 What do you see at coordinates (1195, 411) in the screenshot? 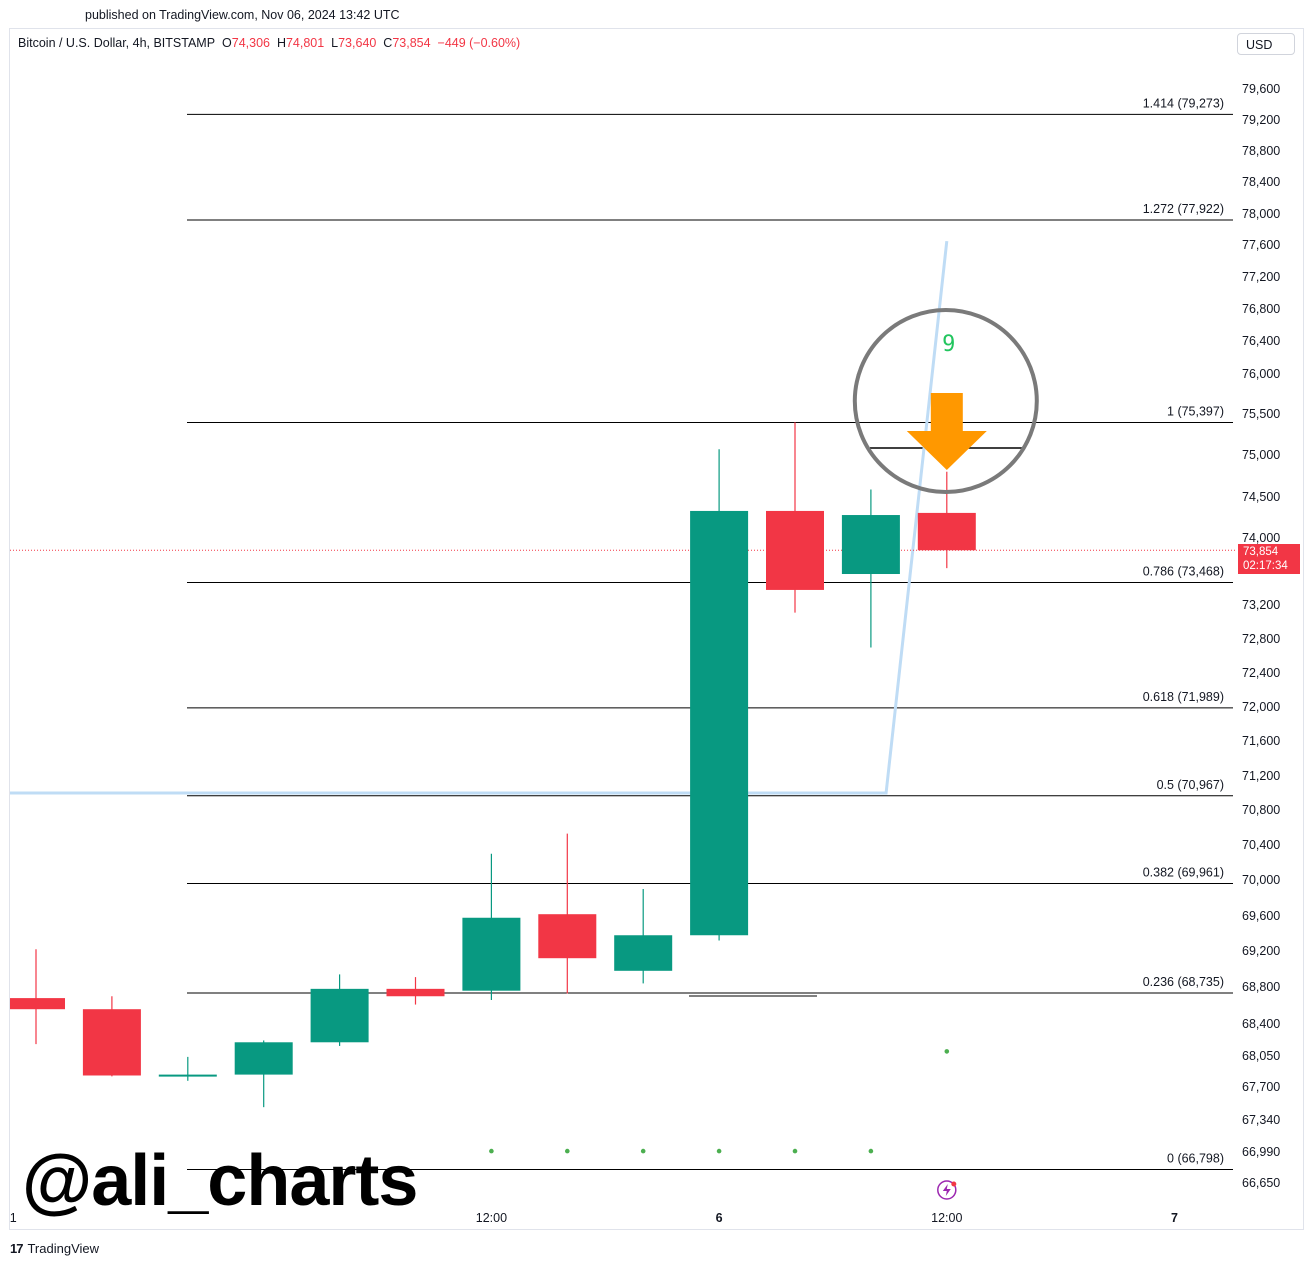
I see `fib-level-label: 1 (75,397)` at bounding box center [1195, 411].